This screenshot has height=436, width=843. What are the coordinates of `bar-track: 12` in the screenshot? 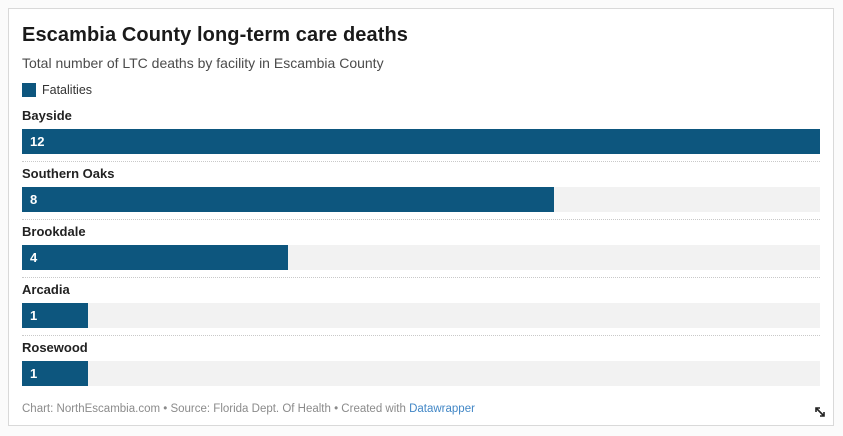 It's located at (421, 141).